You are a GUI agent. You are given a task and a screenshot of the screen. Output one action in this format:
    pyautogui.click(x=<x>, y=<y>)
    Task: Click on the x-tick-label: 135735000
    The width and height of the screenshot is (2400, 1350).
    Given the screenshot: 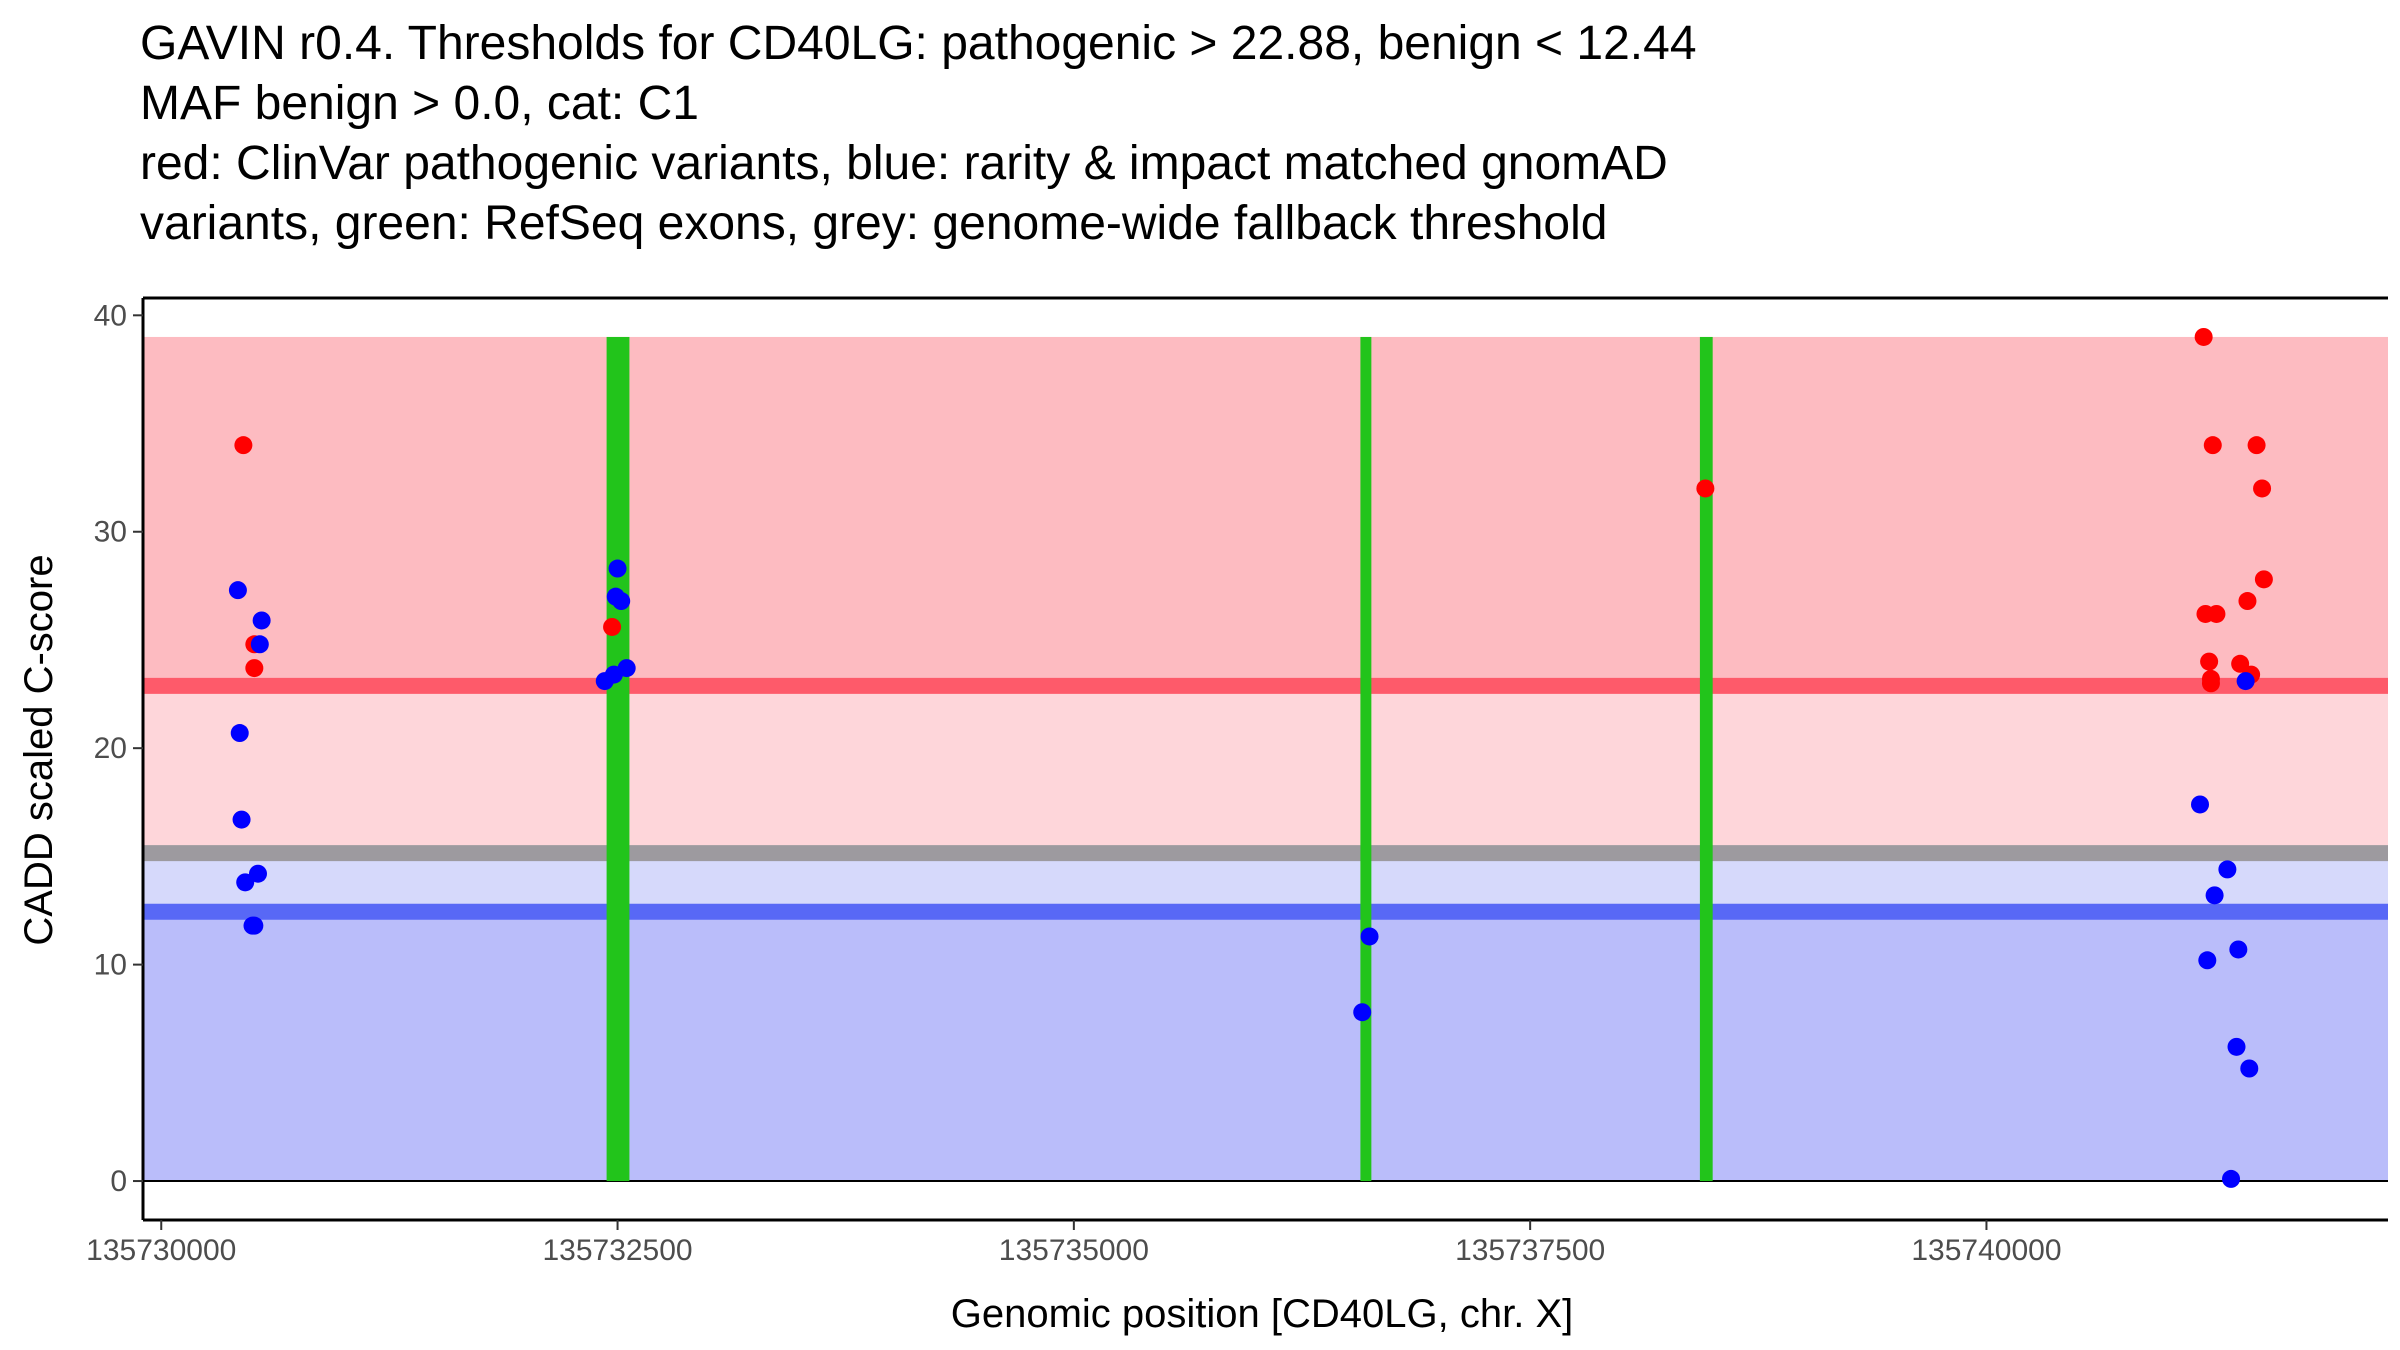 What is the action you would take?
    pyautogui.click(x=1074, y=1250)
    